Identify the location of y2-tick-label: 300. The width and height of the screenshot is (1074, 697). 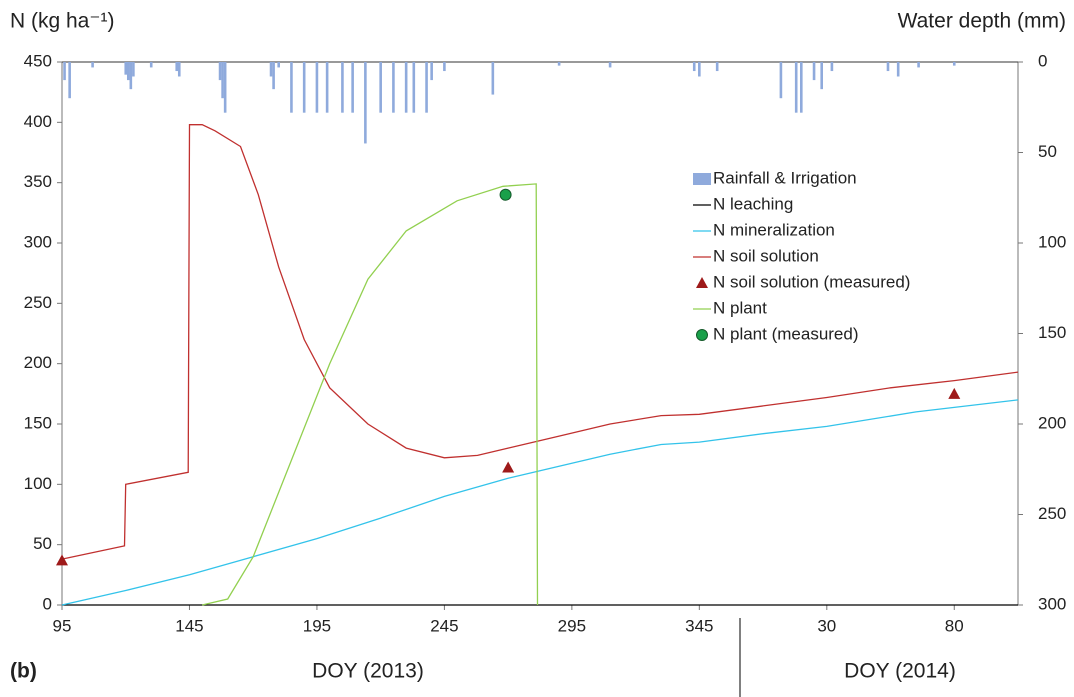
(1052, 603).